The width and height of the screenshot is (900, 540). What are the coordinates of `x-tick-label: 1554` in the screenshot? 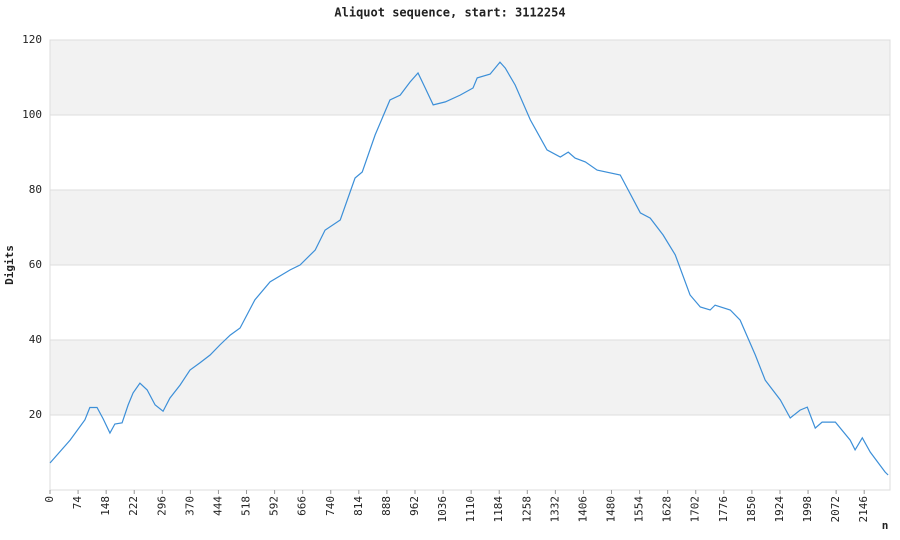 It's located at (639, 509).